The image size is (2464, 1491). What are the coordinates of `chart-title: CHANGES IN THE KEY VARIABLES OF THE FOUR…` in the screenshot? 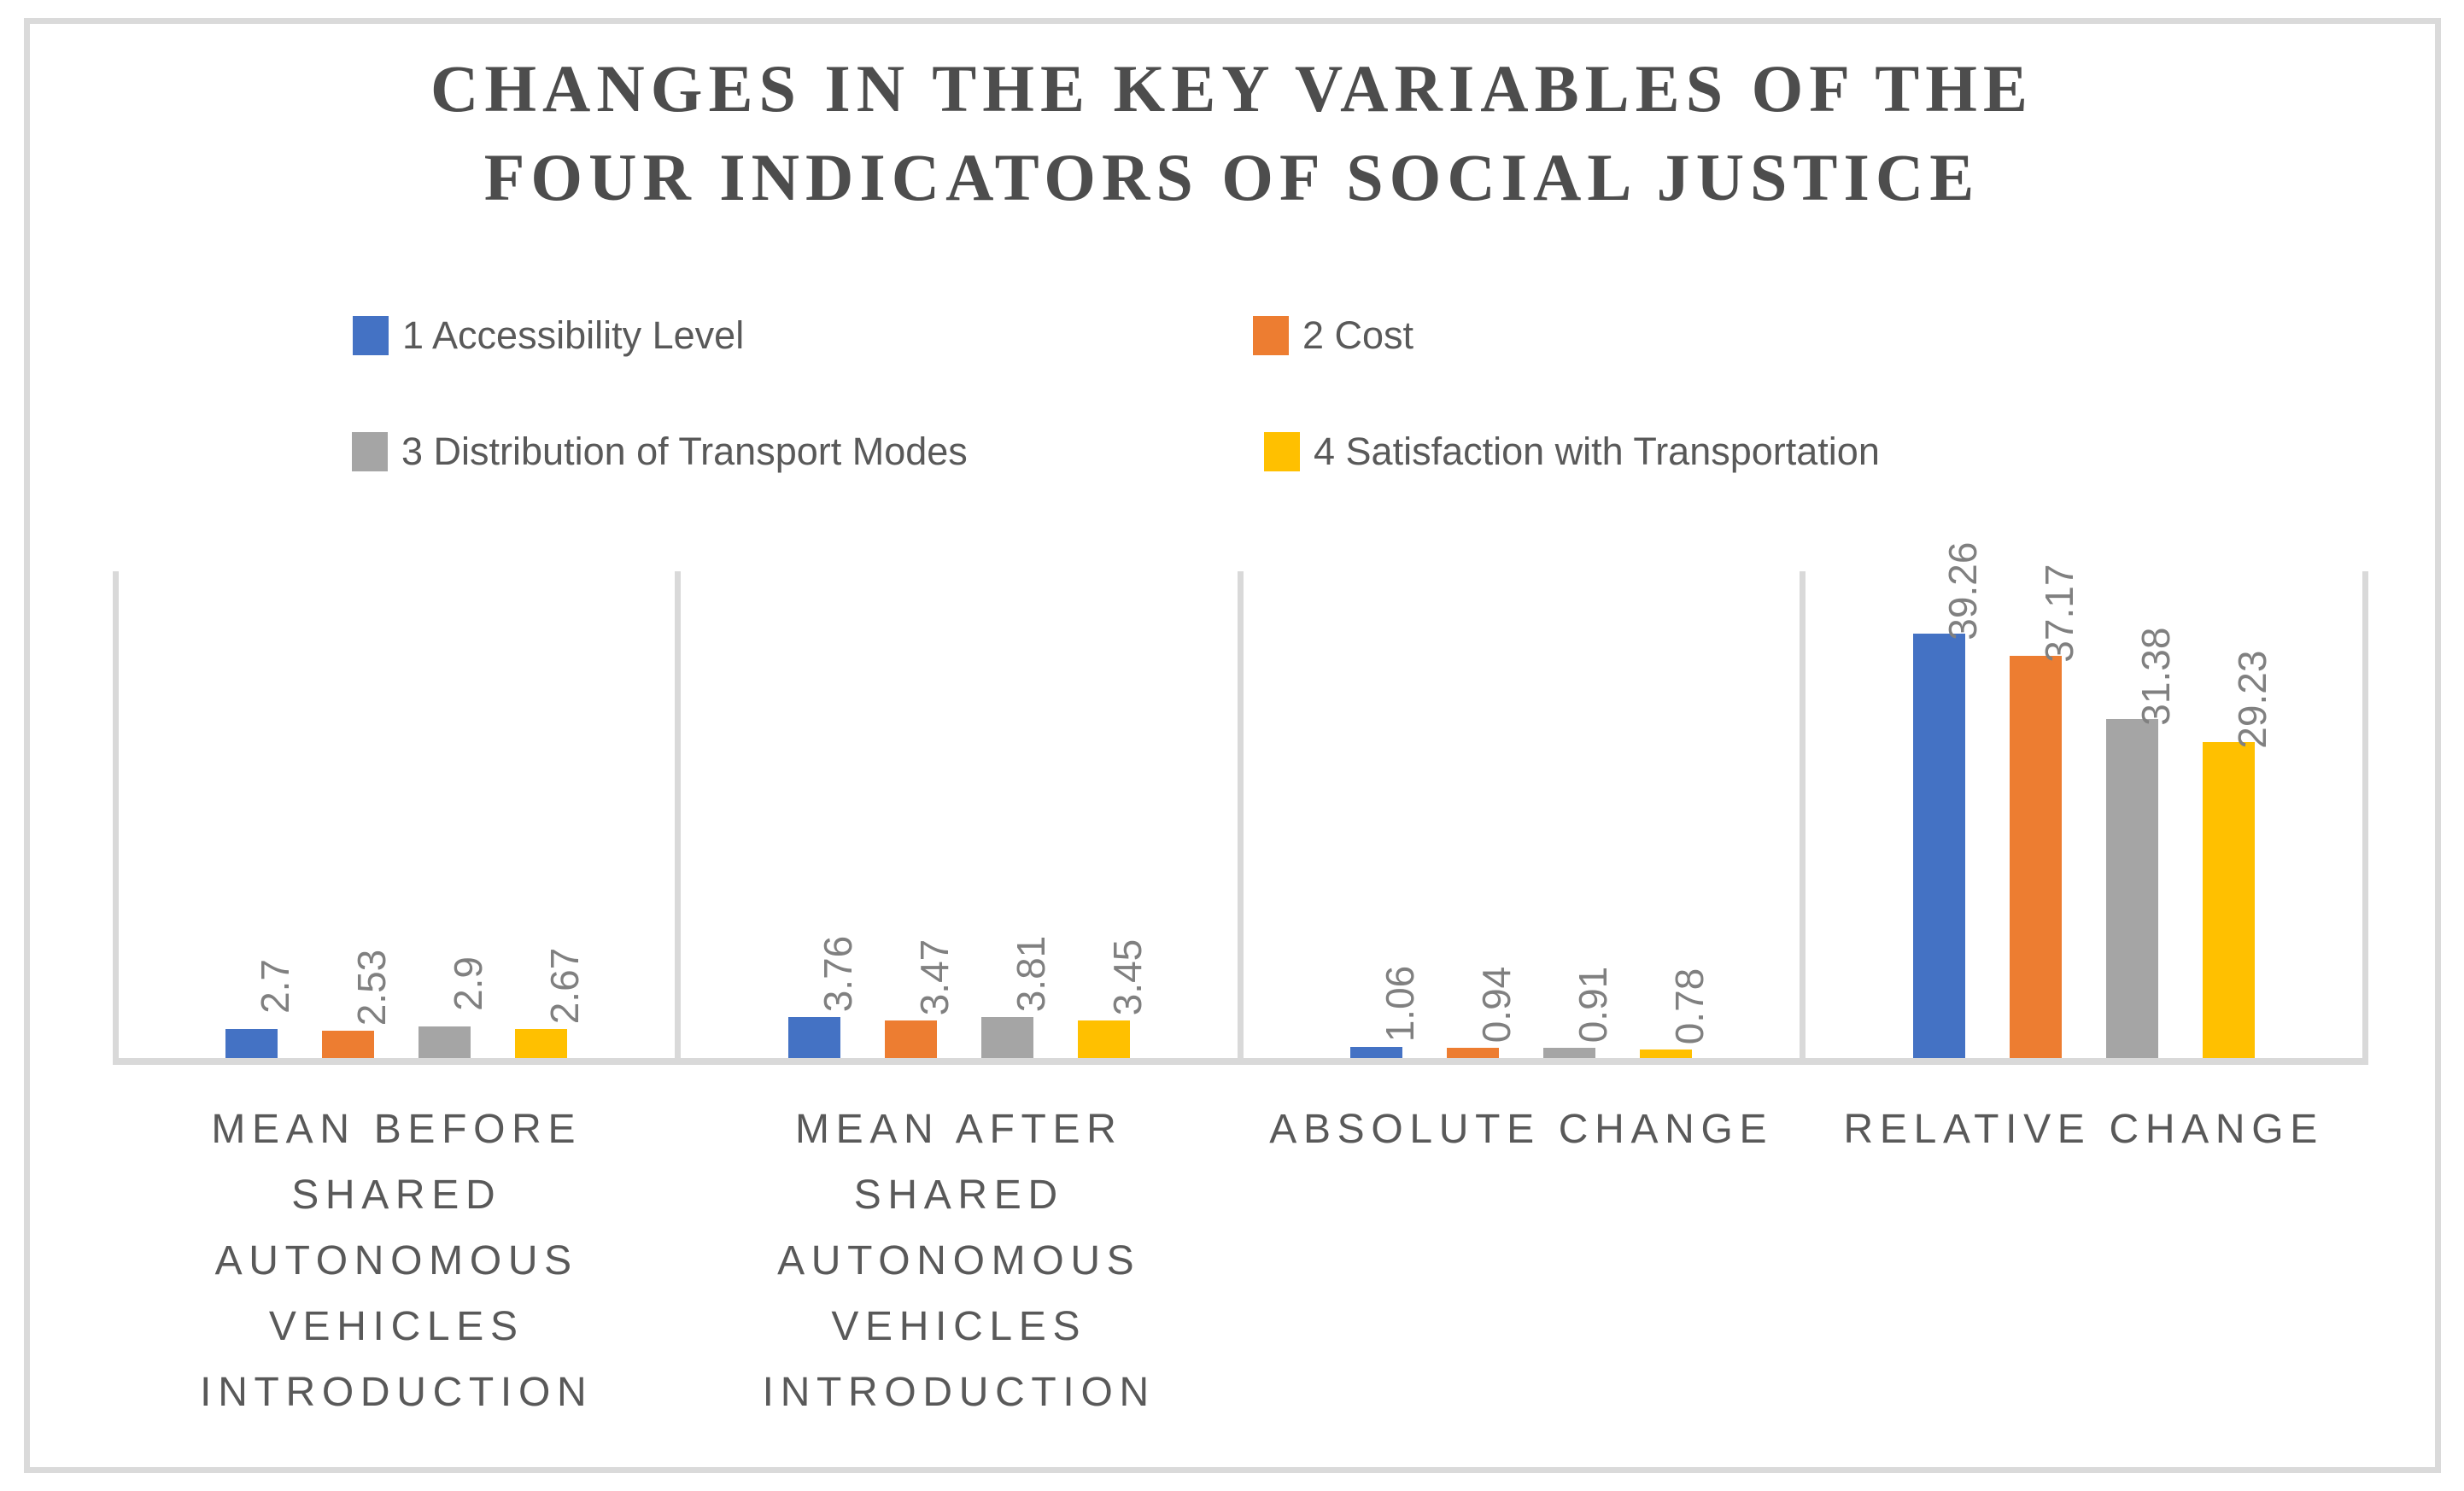 It's located at (1232, 133).